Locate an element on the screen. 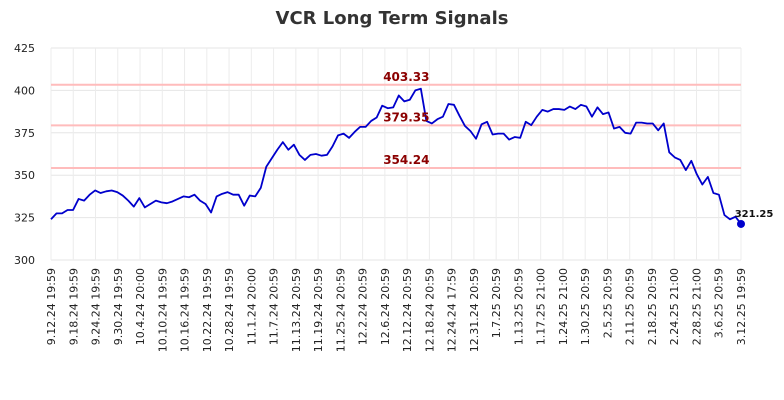  y-tick-label: 375 is located at coordinates (24, 133).